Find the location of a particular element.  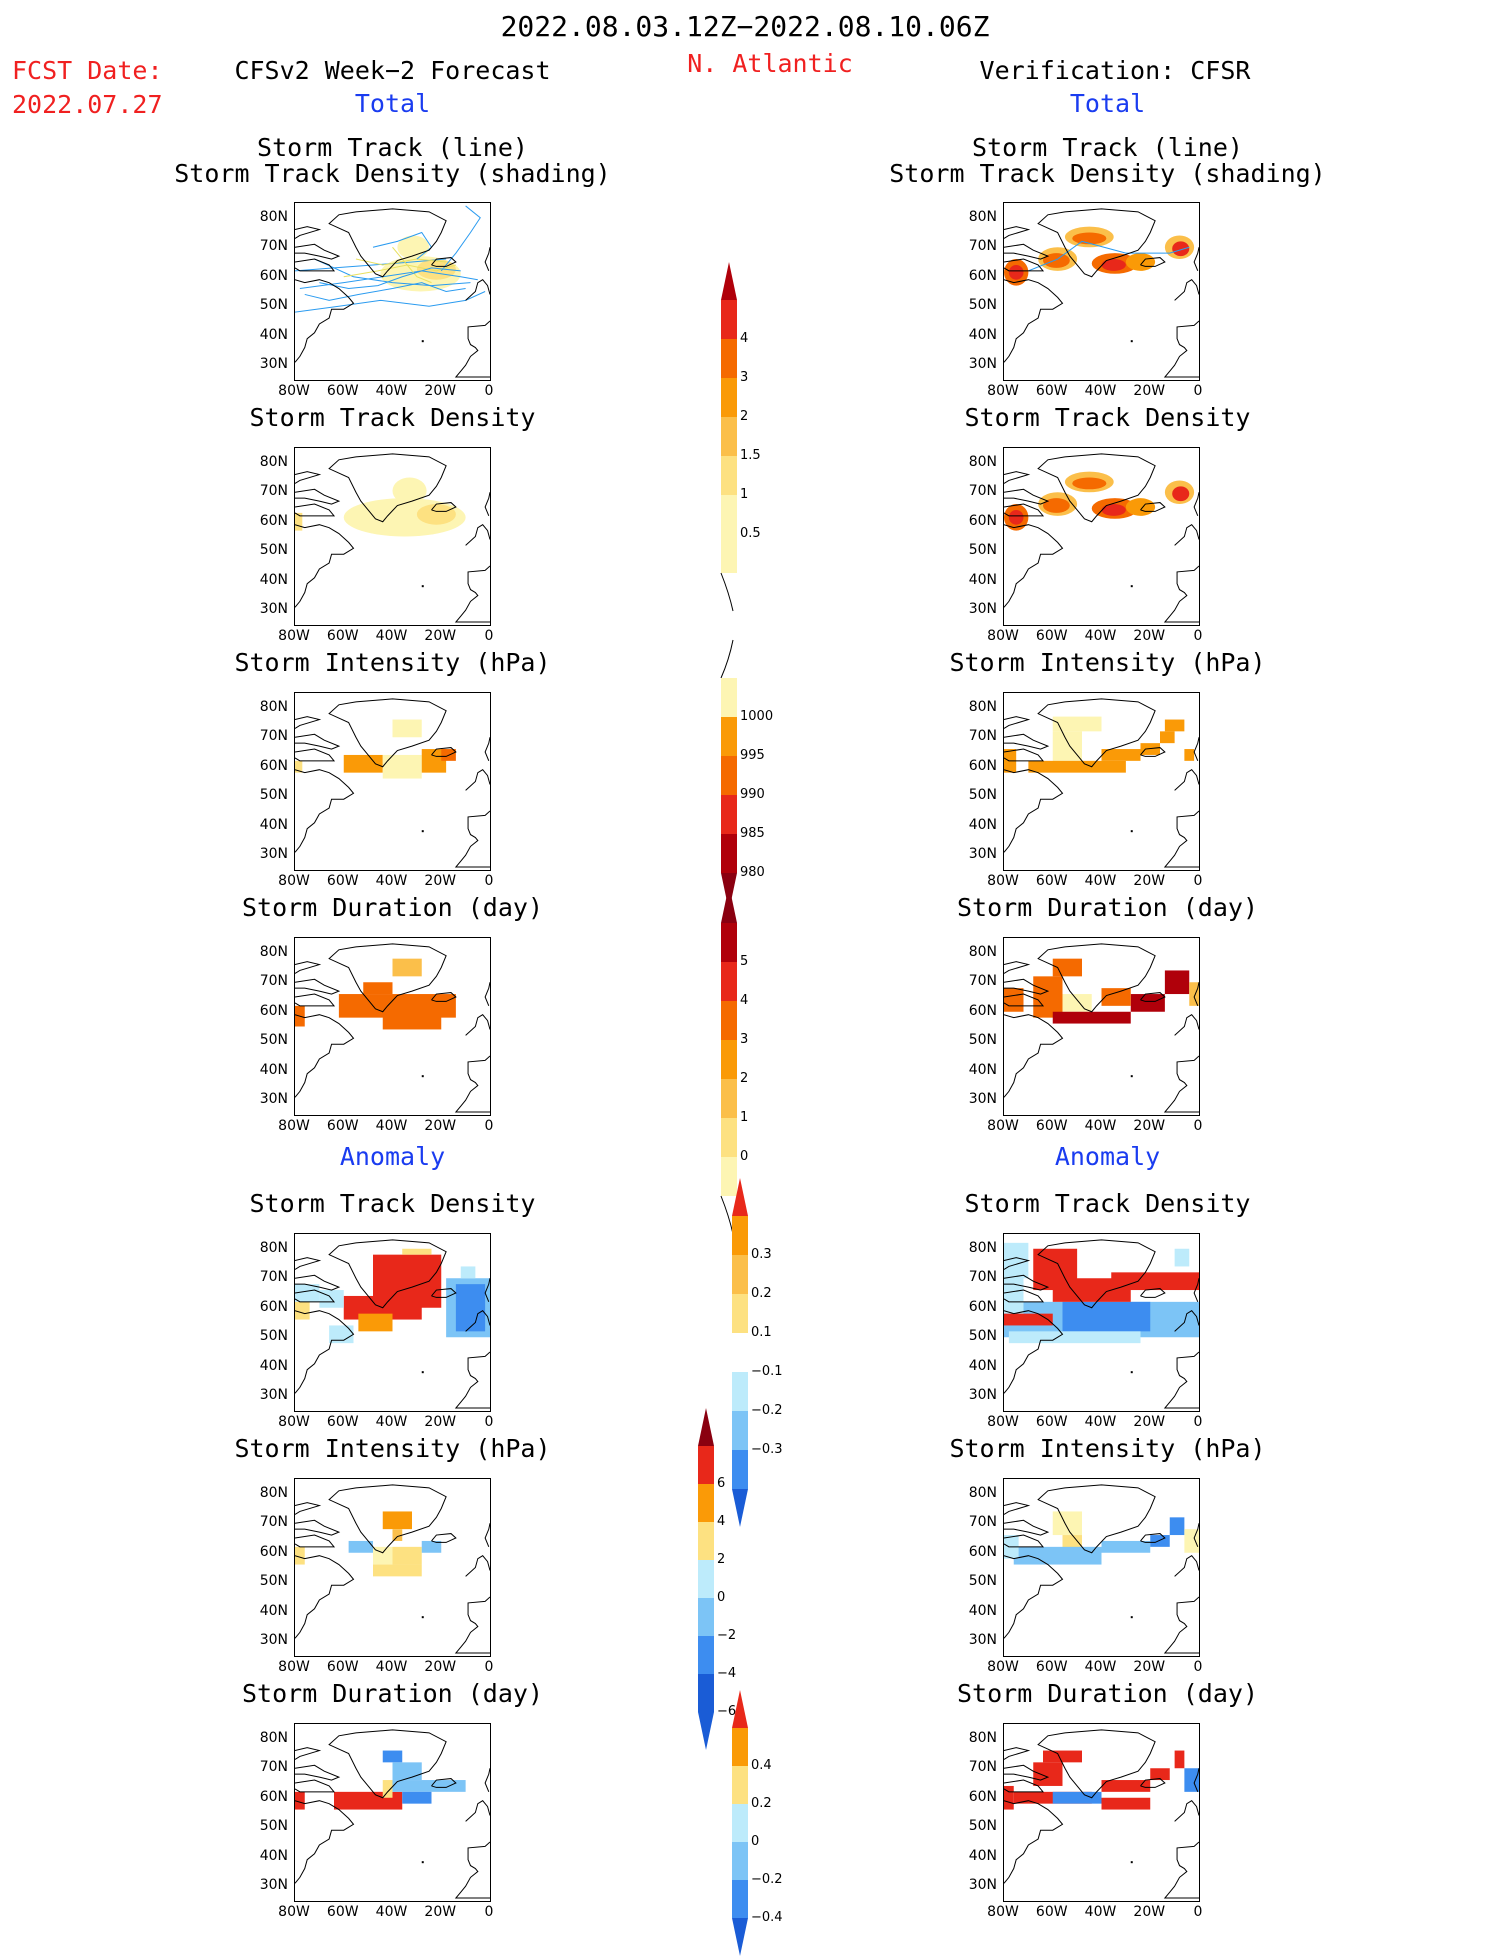

colorbar-label: 985 is located at coordinates (752, 833).